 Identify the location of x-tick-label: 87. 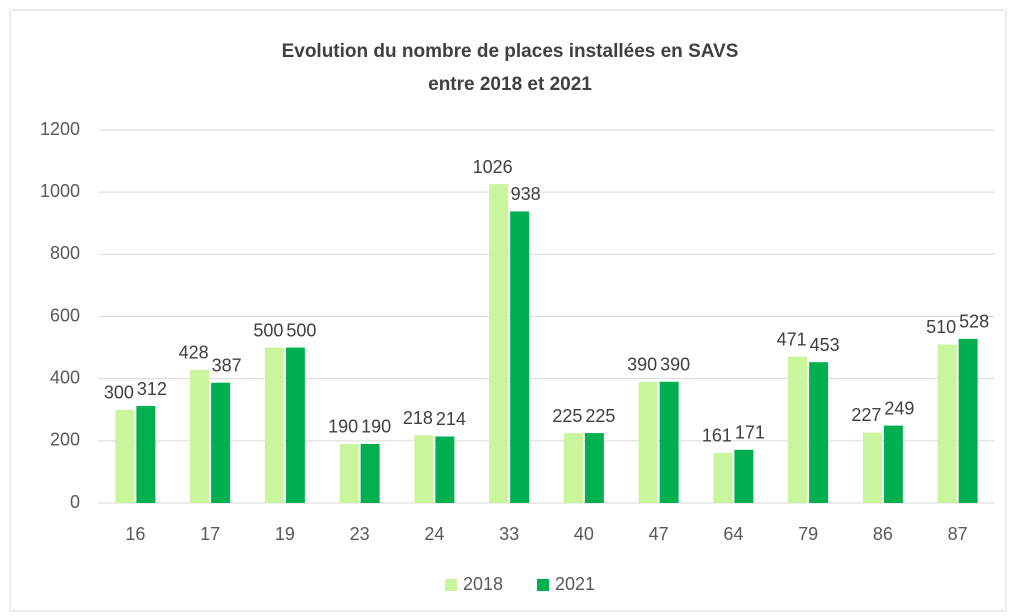
(958, 534).